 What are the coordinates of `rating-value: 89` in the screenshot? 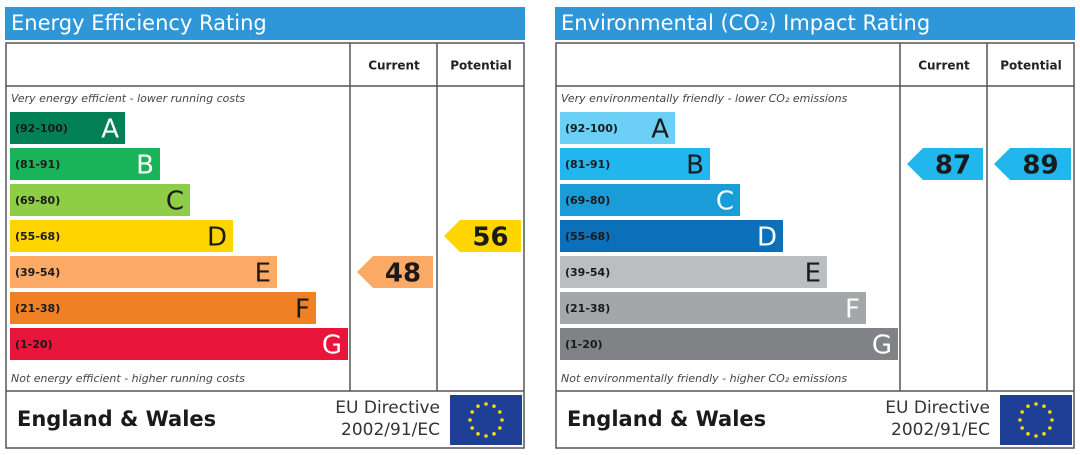 It's located at (1040, 166).